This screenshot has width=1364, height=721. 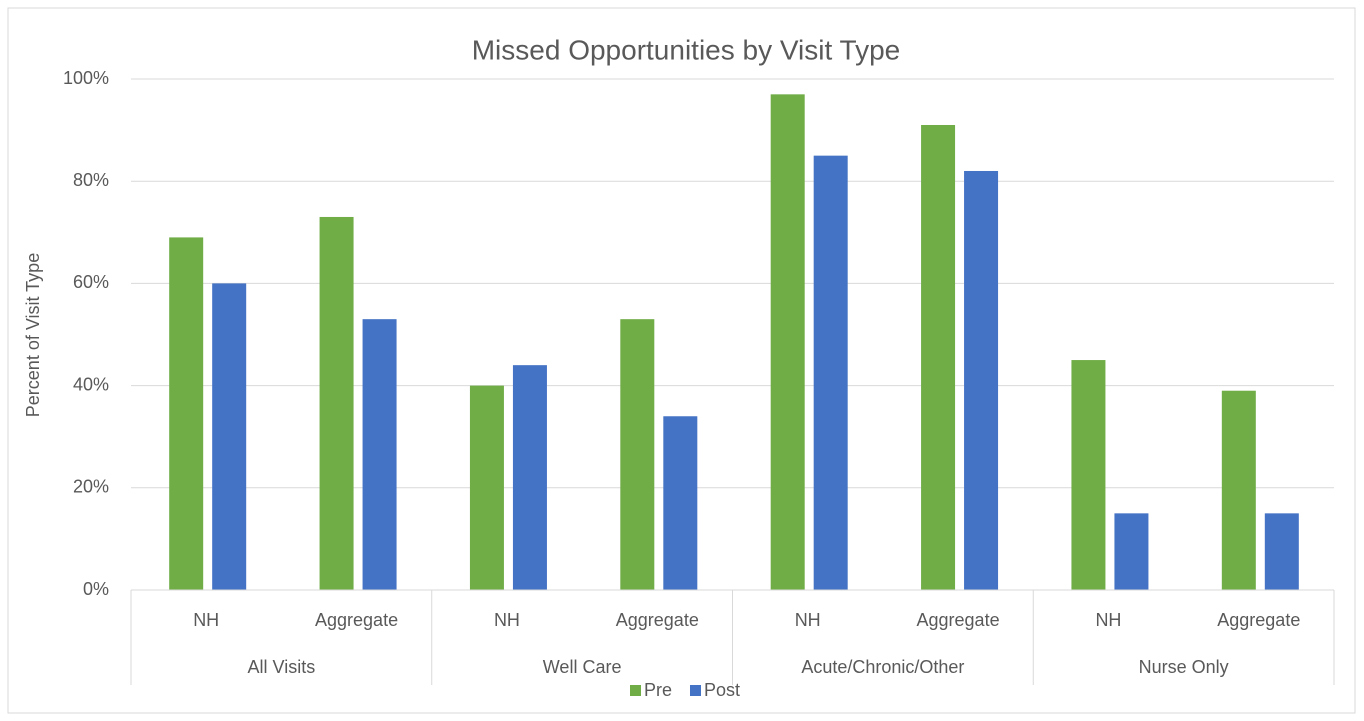 I want to click on y-tick-label: 80%, so click(x=91, y=180).